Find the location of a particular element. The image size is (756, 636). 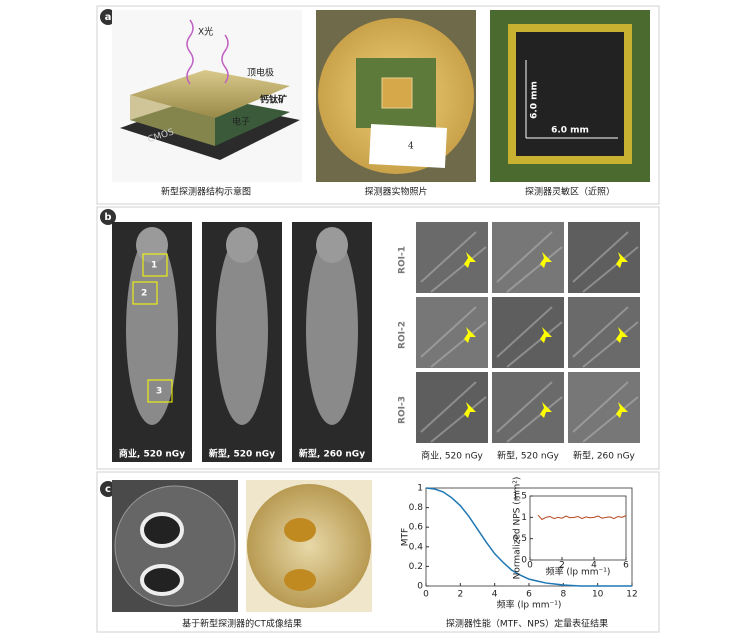

y-tick-label: 0.4 is located at coordinates (416, 547).